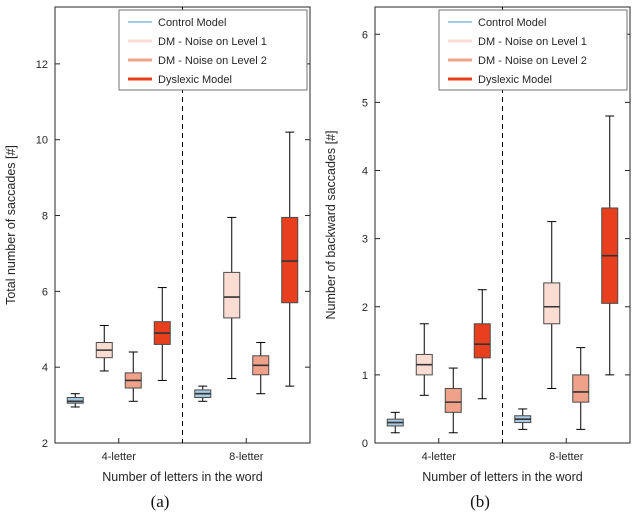  Describe the element at coordinates (45, 217) in the screenshot. I see `y-tick-label: 8` at that location.